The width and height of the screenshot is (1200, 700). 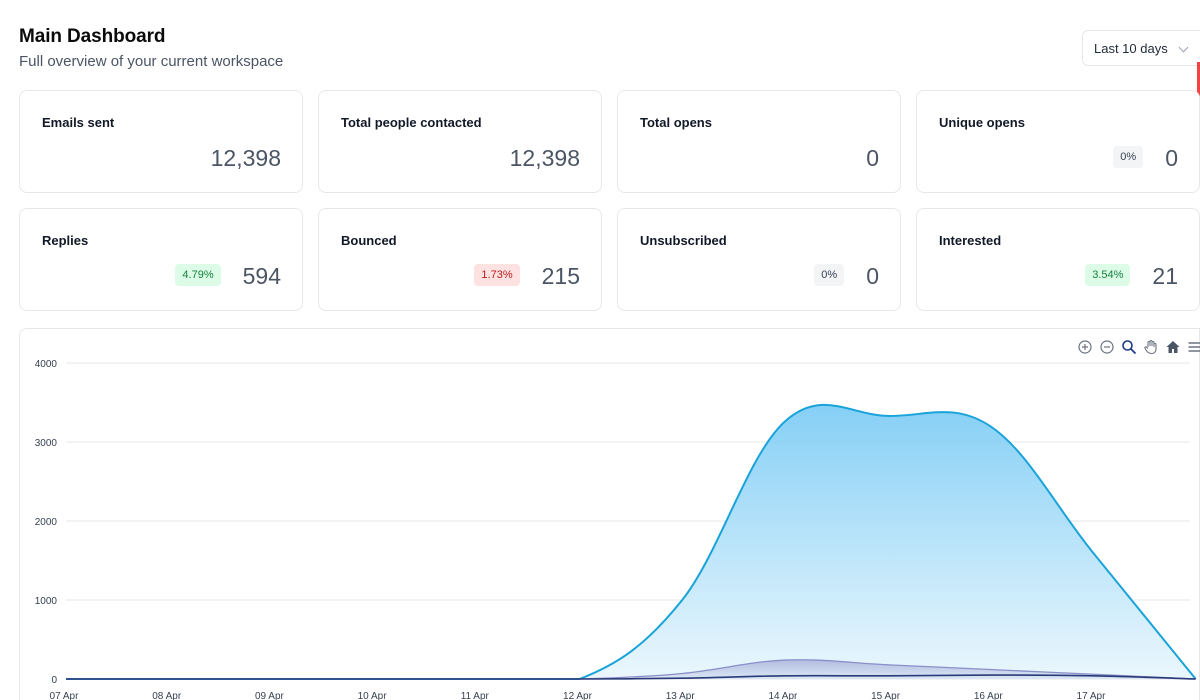 What do you see at coordinates (411, 122) in the screenshot?
I see `stat-label: Total people contacted` at bounding box center [411, 122].